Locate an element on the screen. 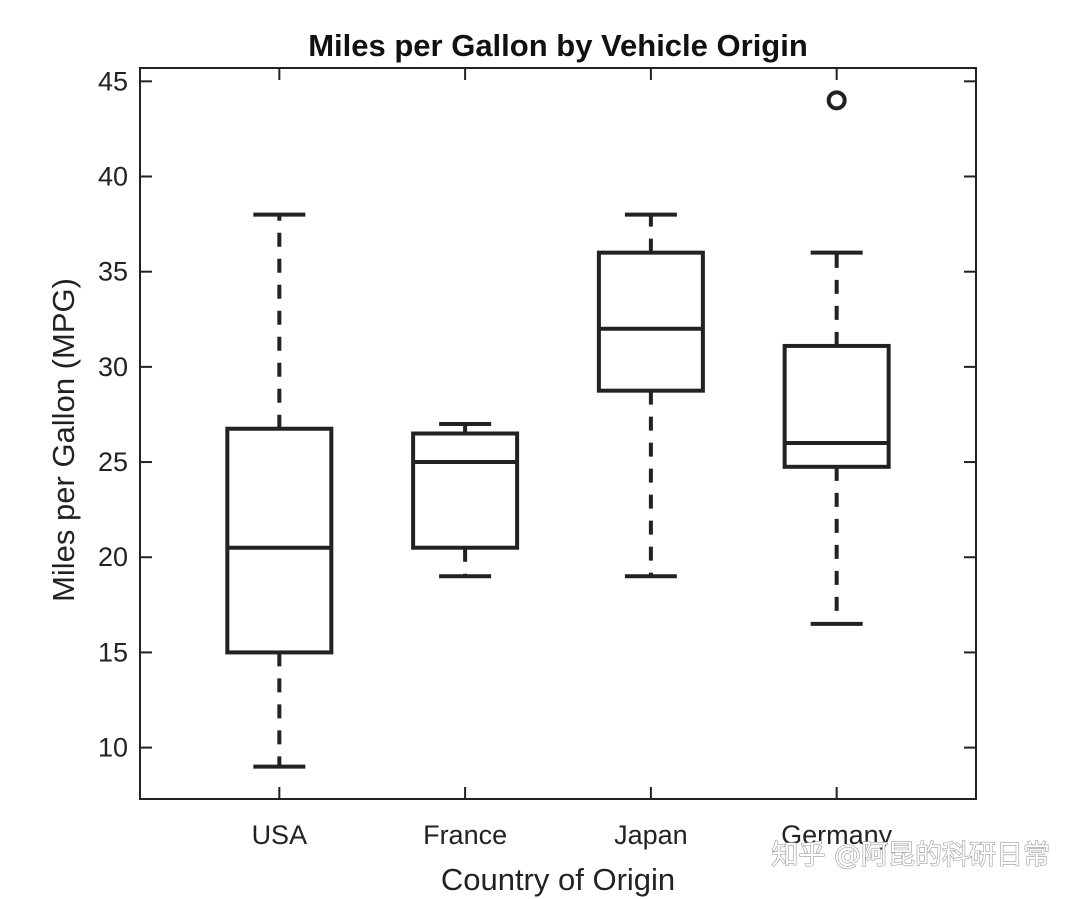  x-tick-label: USA is located at coordinates (280, 835).